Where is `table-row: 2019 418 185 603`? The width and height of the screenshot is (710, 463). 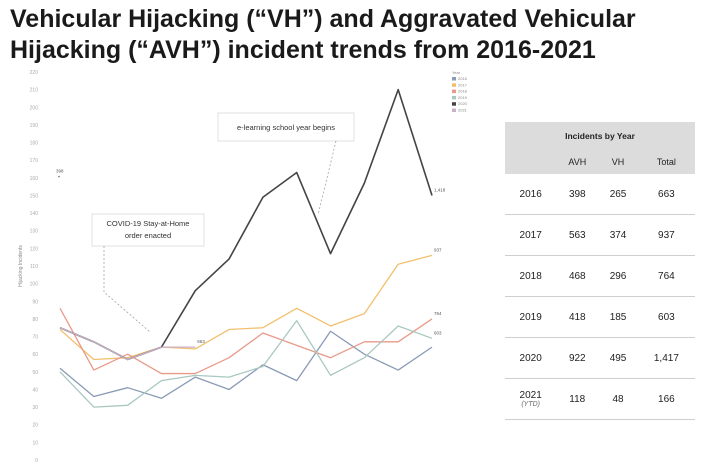 table-row: 2019 418 185 603 is located at coordinates (600, 317).